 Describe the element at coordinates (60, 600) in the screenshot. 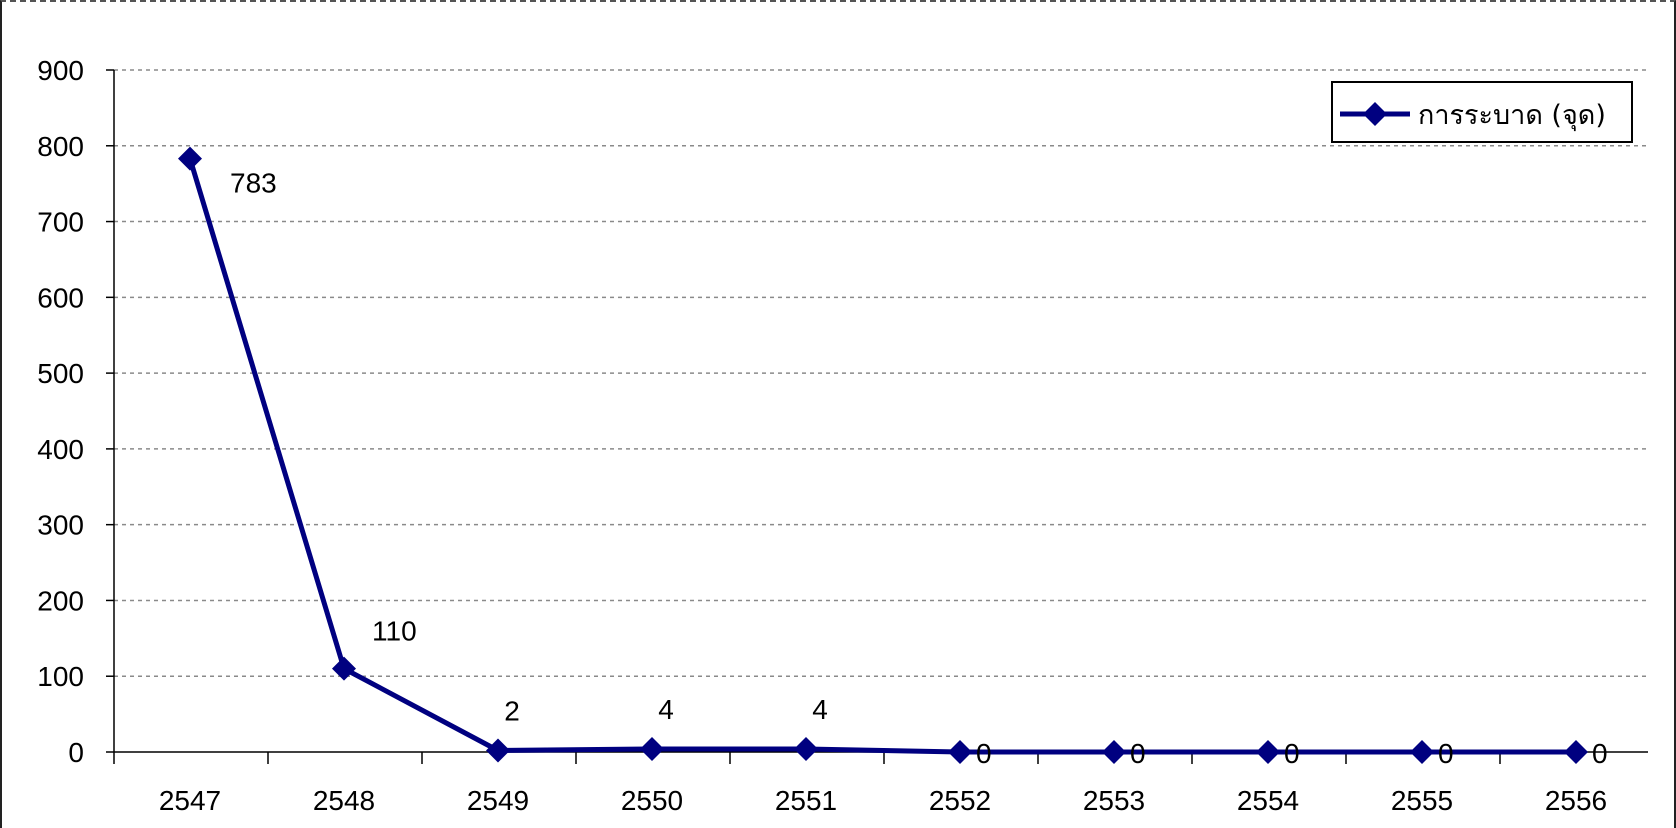

I see `y-tick-label-200: 200` at that location.